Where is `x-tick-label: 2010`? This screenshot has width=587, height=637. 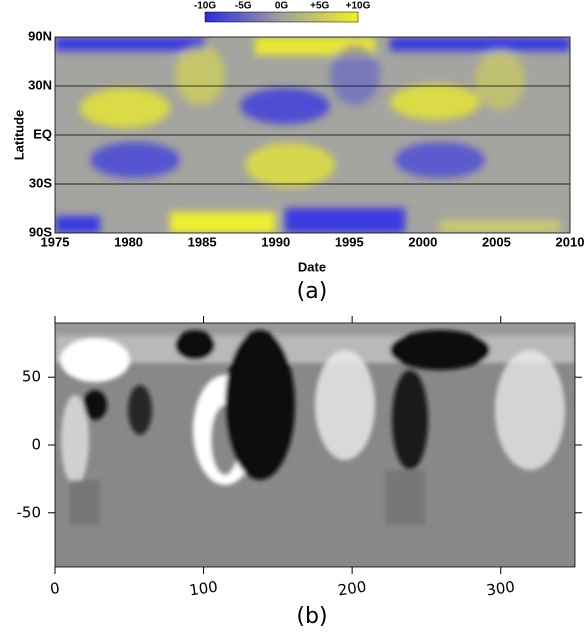 x-tick-label: 2010 is located at coordinates (570, 241).